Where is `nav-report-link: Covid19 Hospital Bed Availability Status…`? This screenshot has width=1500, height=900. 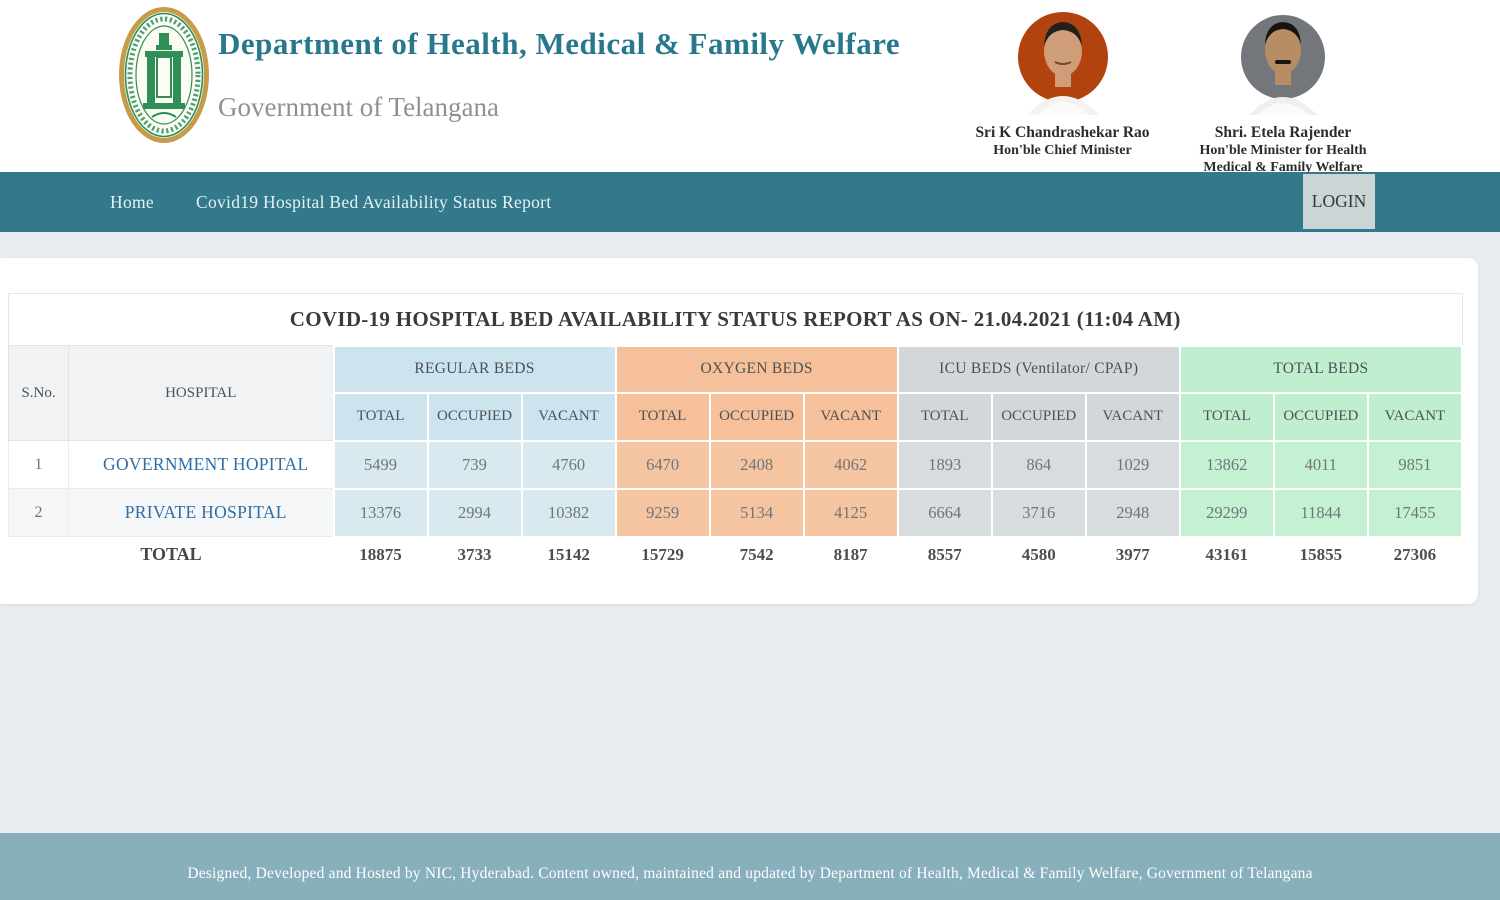
nav-report-link: Covid19 Hospital Bed Availability Status… is located at coordinates (373, 201).